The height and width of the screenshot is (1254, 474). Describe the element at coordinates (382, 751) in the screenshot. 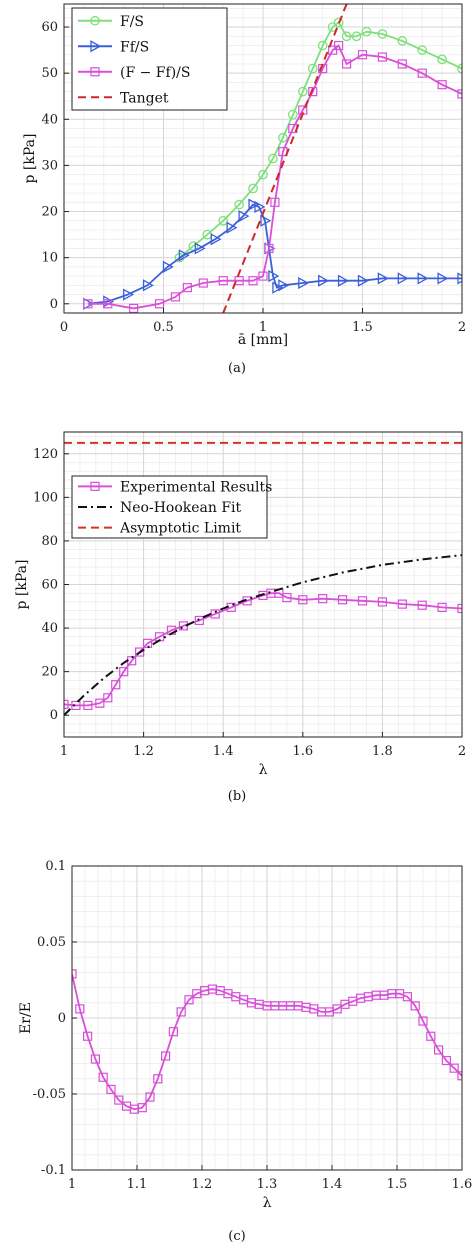

I see `x-tick-label: 1.8` at that location.